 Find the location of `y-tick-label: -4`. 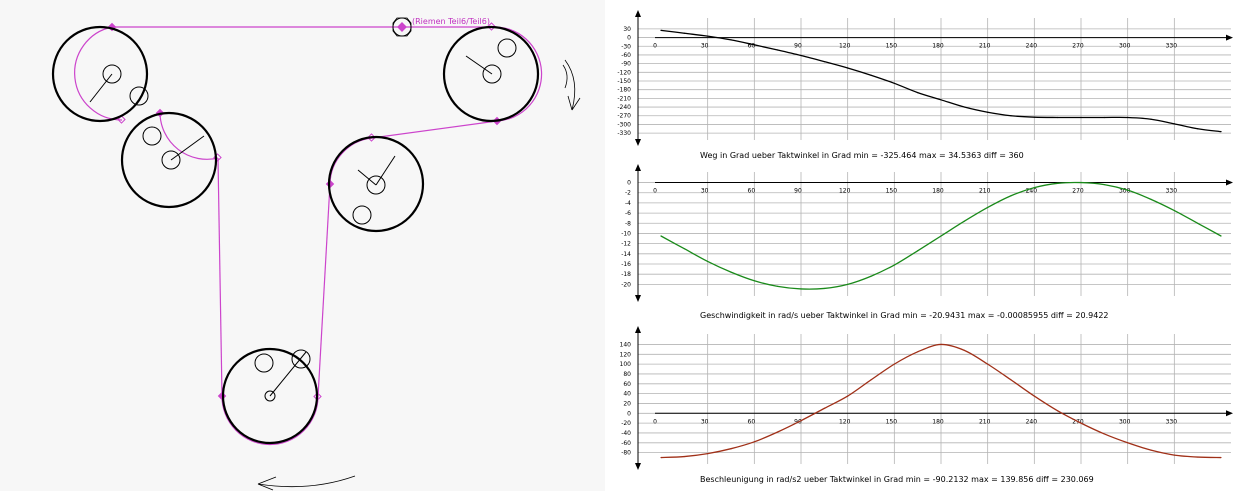

y-tick-label: -4 is located at coordinates (628, 203).